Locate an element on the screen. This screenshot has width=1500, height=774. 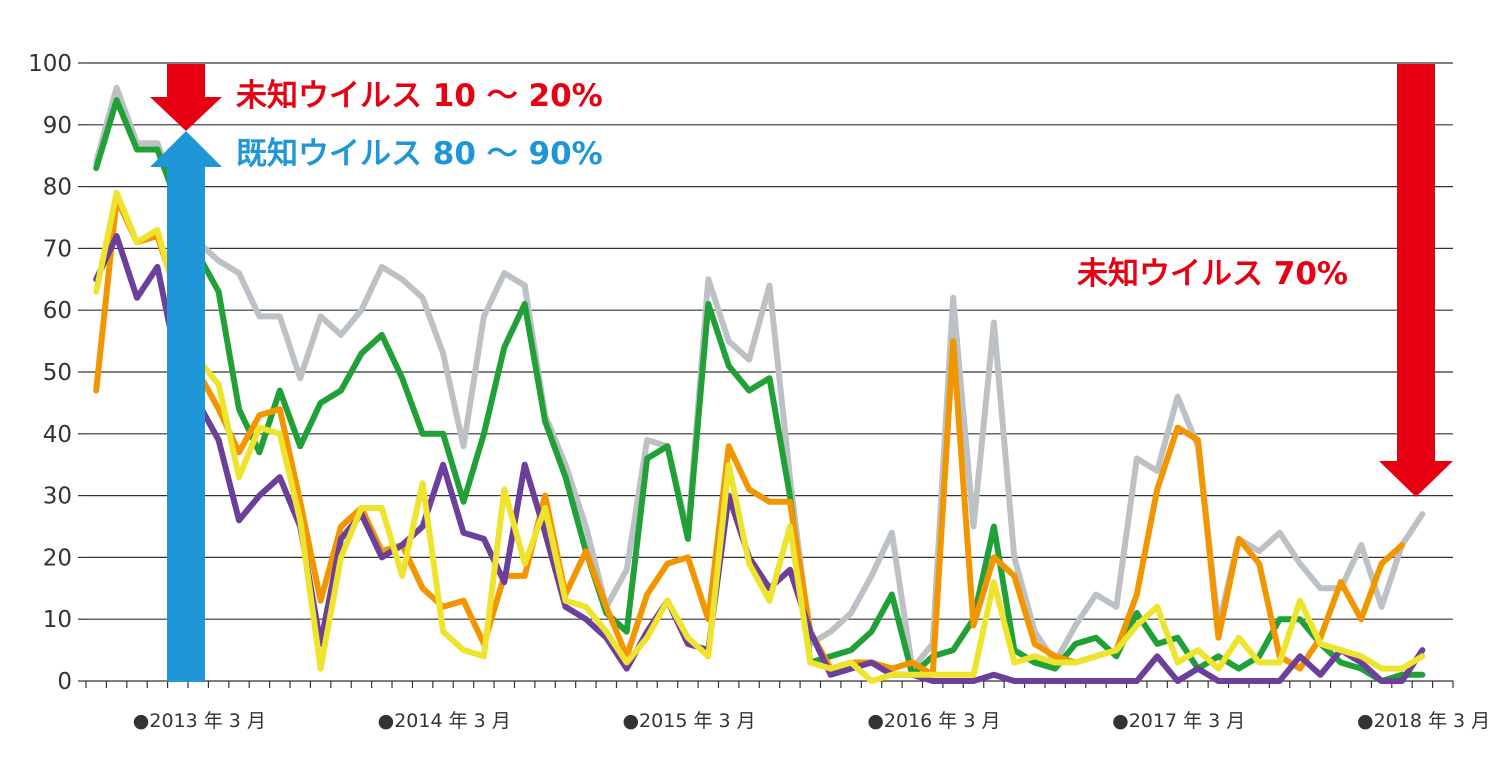
y-tick-label: 100 is located at coordinates (50, 64).